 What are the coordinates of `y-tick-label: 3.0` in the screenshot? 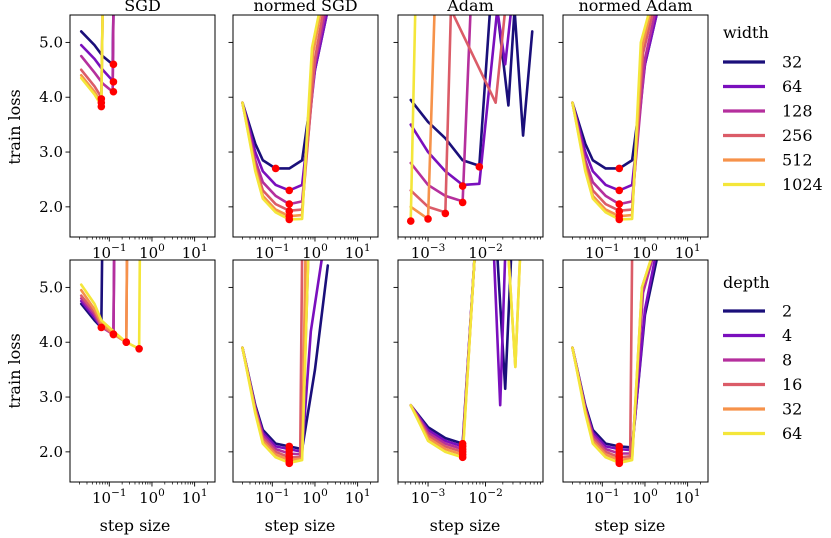 It's located at (51, 397).